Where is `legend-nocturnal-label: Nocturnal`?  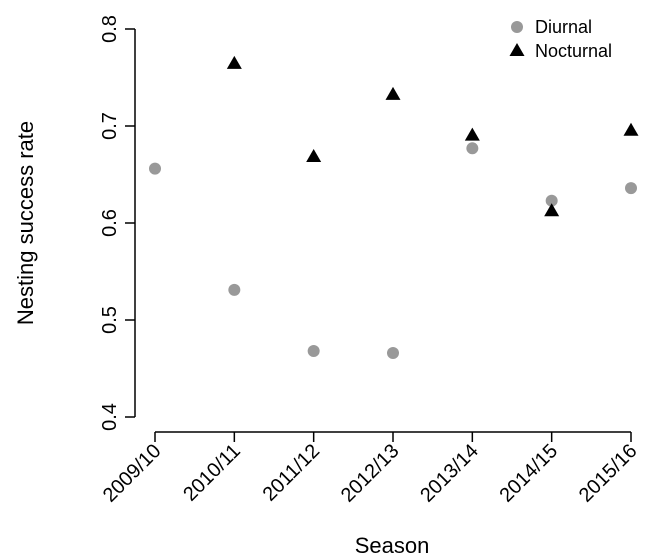
legend-nocturnal-label: Nocturnal is located at coordinates (573, 51).